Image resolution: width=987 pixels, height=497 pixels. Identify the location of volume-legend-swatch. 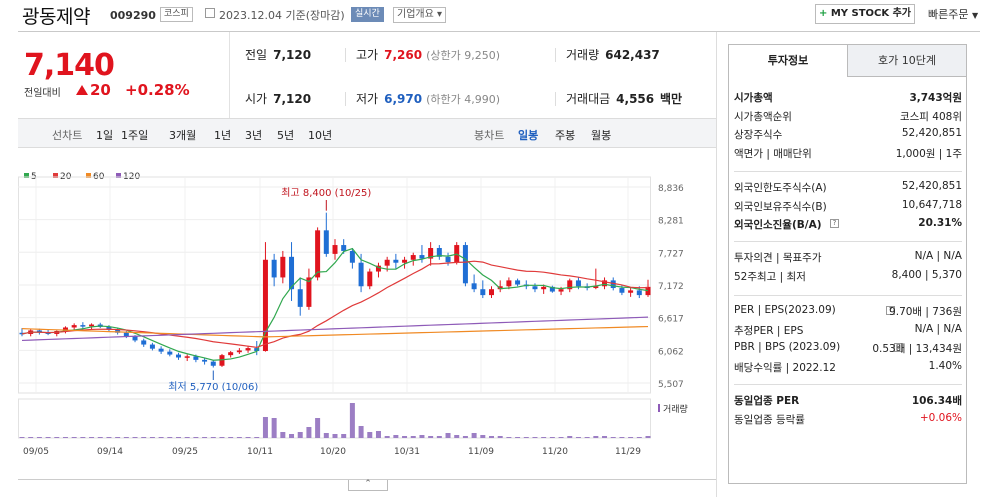
(659, 408).